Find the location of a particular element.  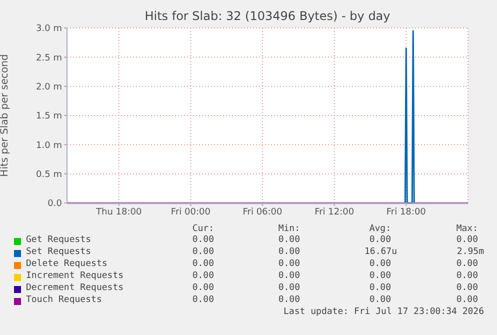

legend-label: Set Requests is located at coordinates (59, 252).